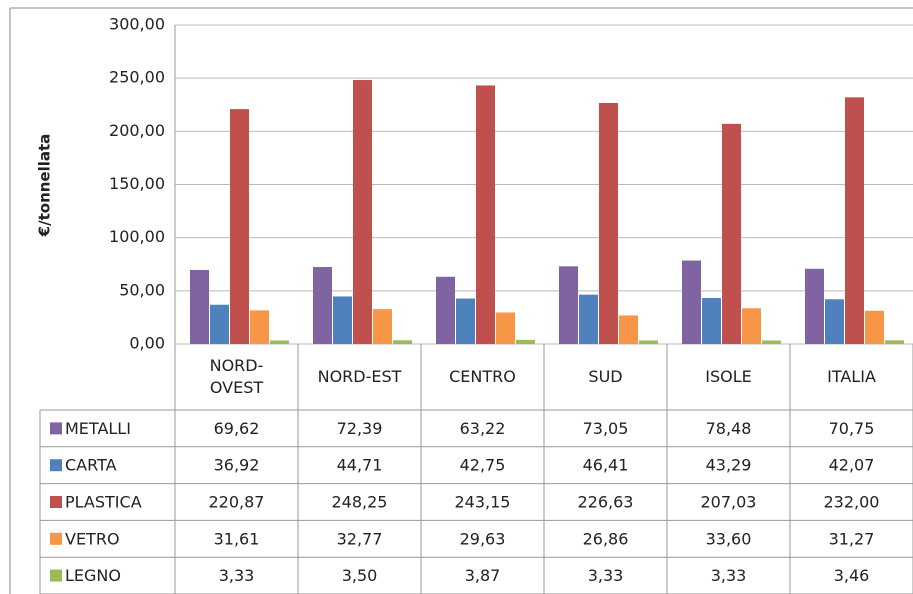  I want to click on x-tick-label: ITALIA, so click(851, 376).